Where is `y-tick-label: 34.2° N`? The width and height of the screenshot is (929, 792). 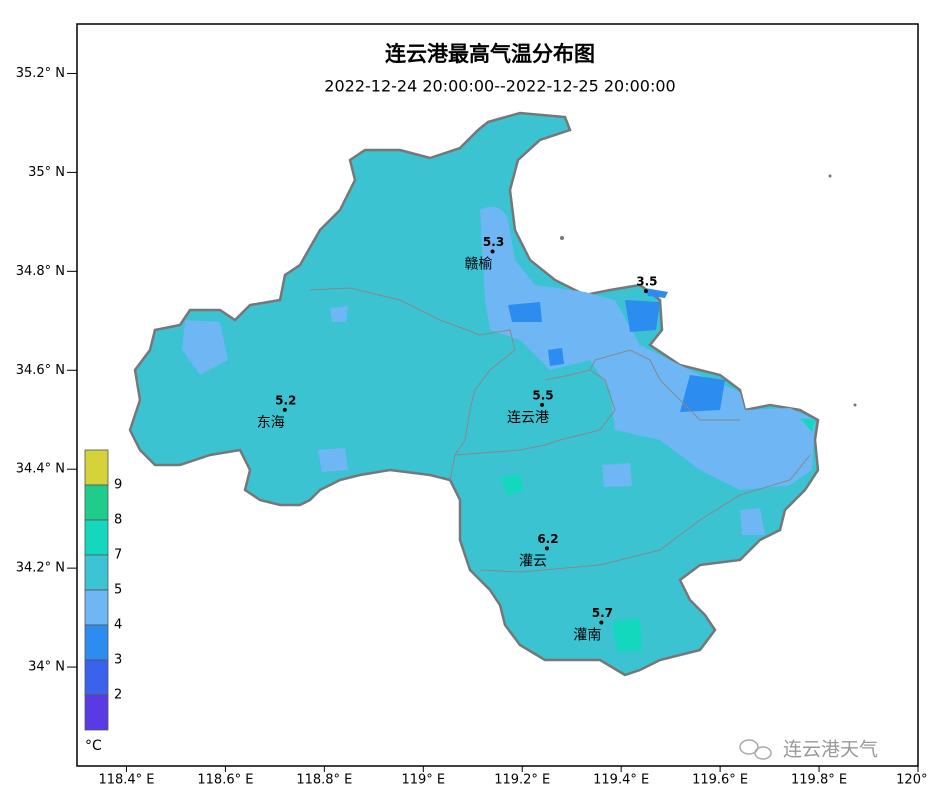
y-tick-label: 34.2° N is located at coordinates (40, 568).